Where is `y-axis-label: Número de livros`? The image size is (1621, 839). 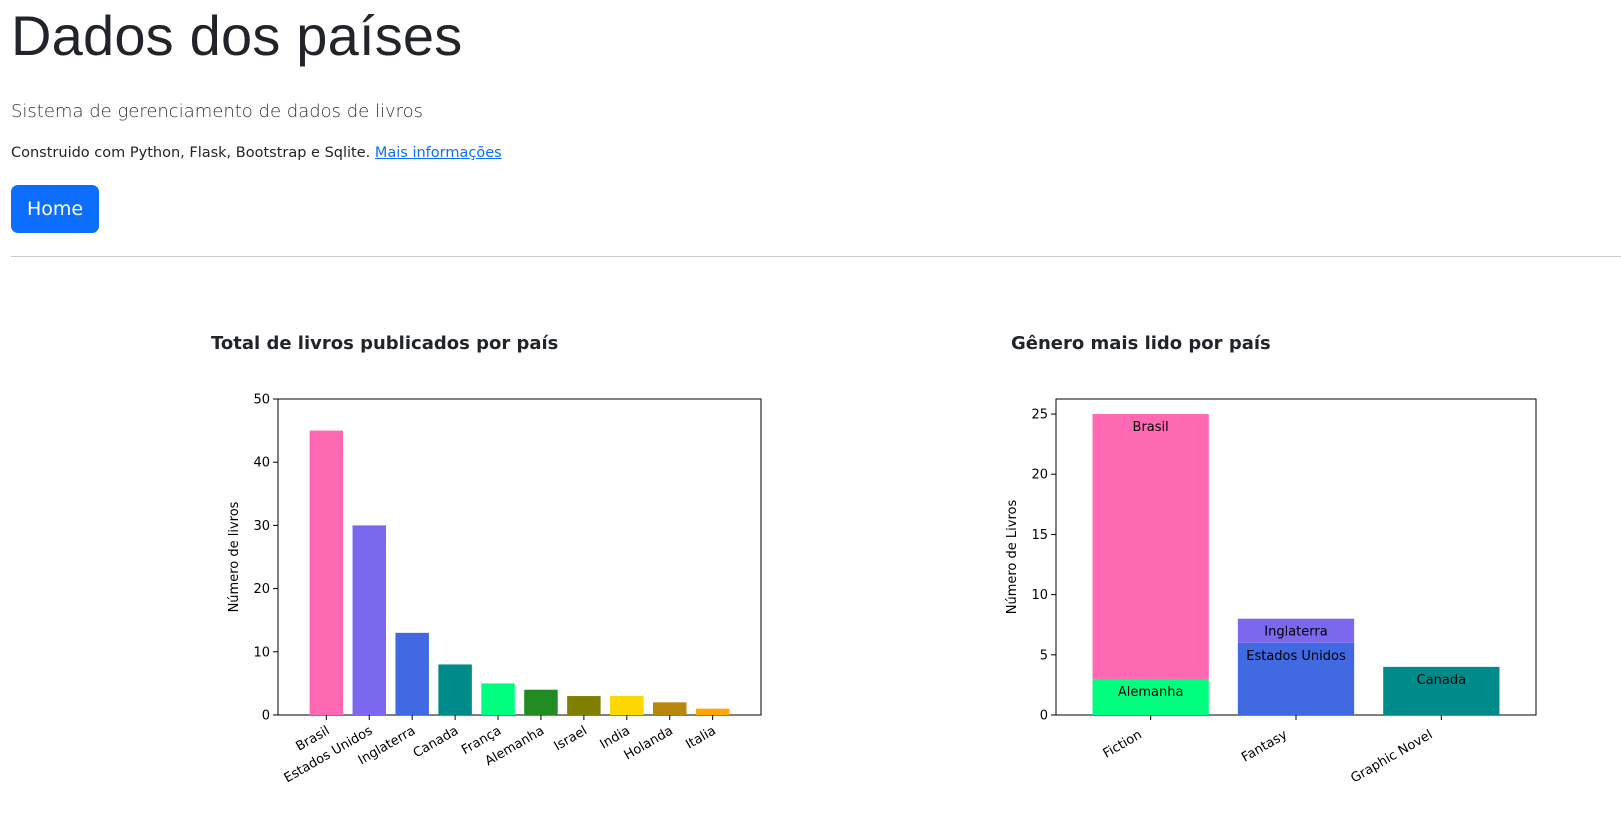
y-axis-label: Número de livros is located at coordinates (234, 556).